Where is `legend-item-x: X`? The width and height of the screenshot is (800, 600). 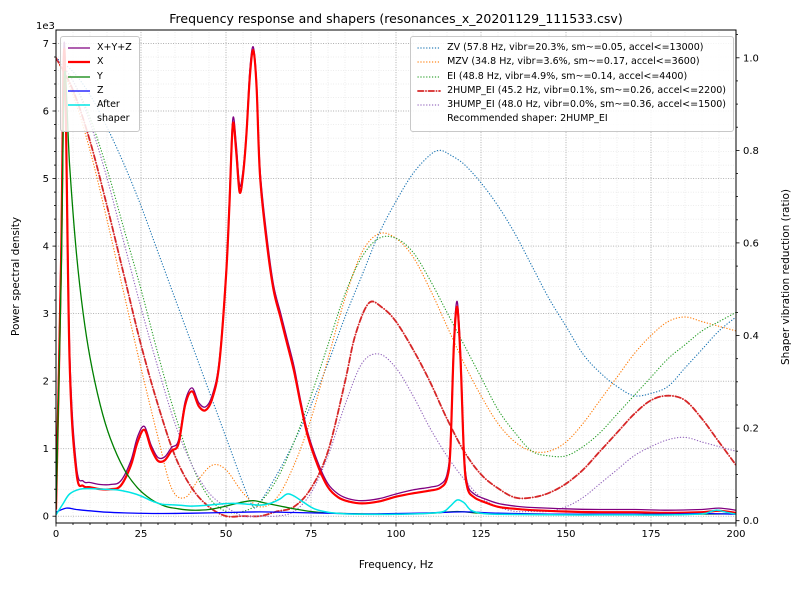
legend-item-x: X is located at coordinates (99, 62).